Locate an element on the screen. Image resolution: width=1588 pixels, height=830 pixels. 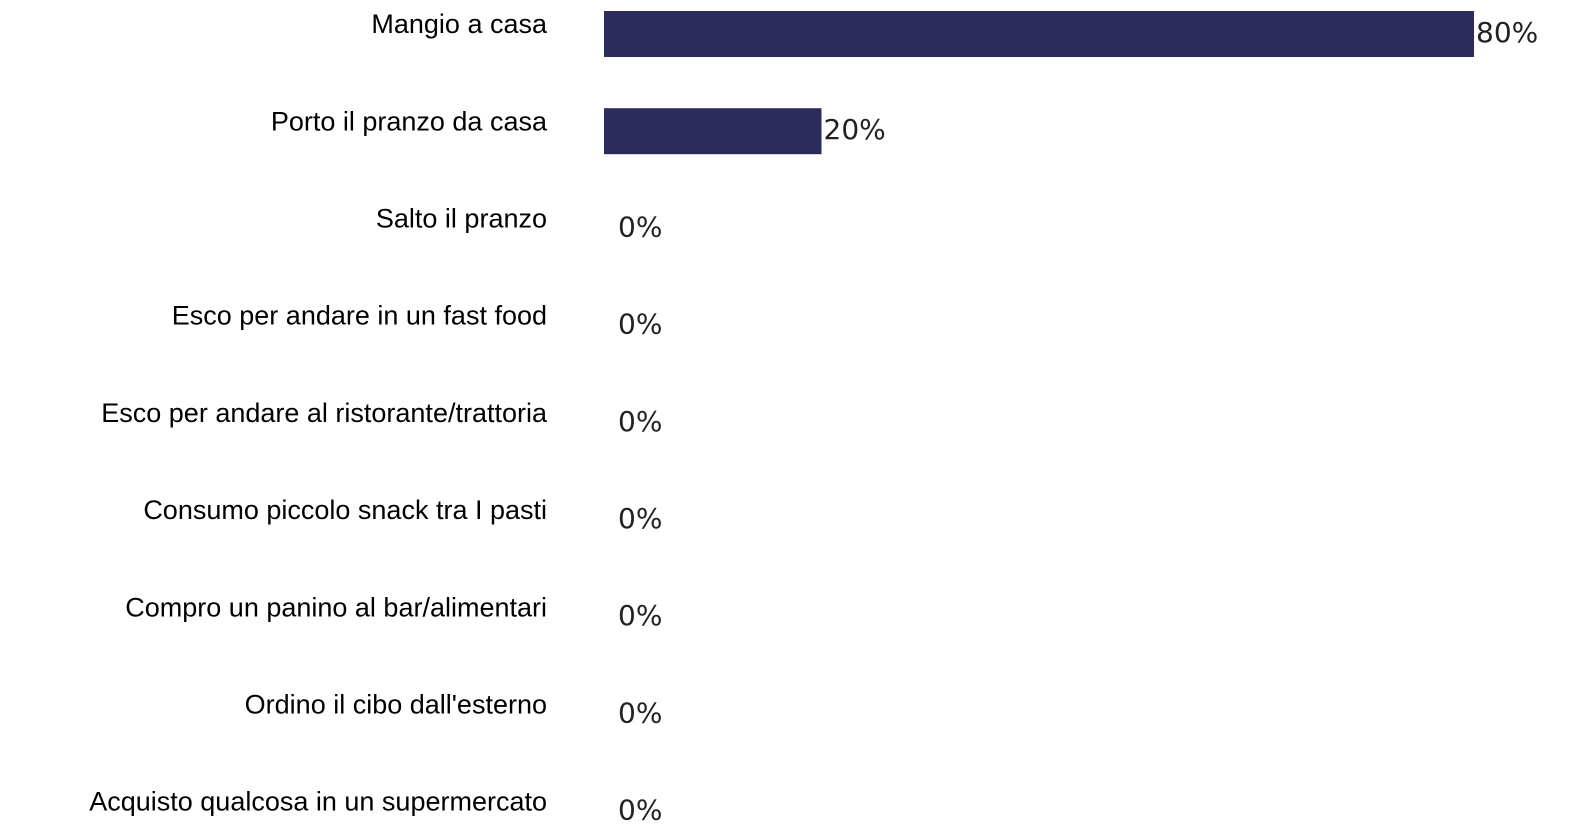
category-label: Acquisto qualcosa in un supermercato is located at coordinates (318, 802).